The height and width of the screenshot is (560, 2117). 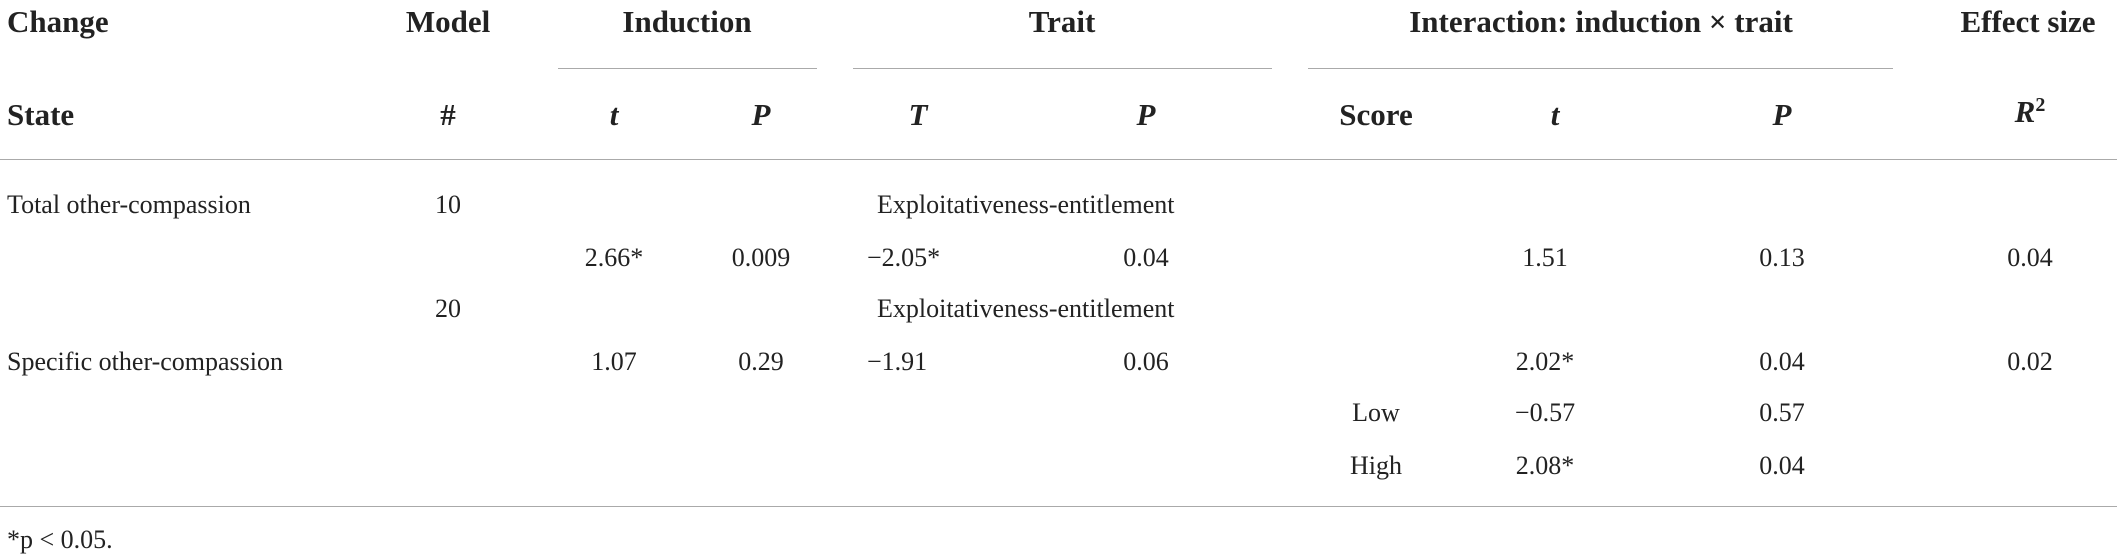 What do you see at coordinates (1545, 412) in the screenshot?
I see `table-cell: −0.57` at bounding box center [1545, 412].